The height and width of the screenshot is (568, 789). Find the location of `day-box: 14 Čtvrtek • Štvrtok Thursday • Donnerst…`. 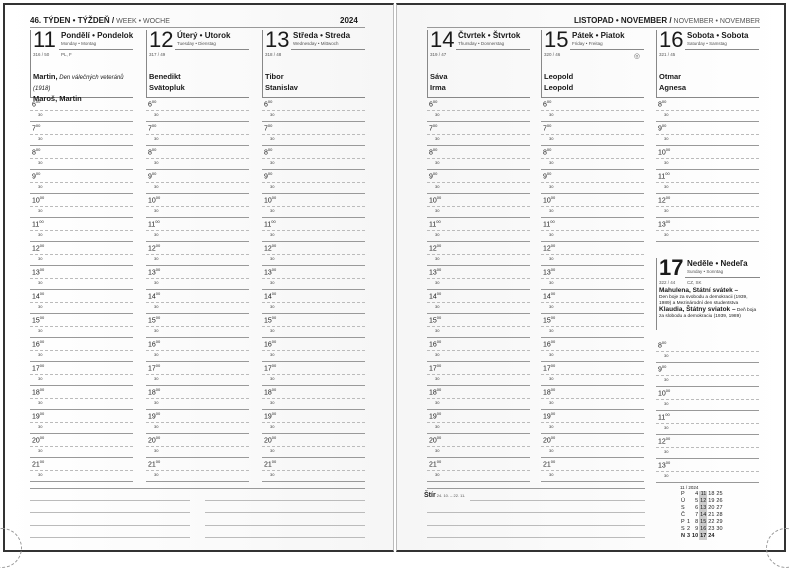

day-box: 14 Čtvrtek • Štvrtok Thursday • Donnerst… is located at coordinates (478, 63).